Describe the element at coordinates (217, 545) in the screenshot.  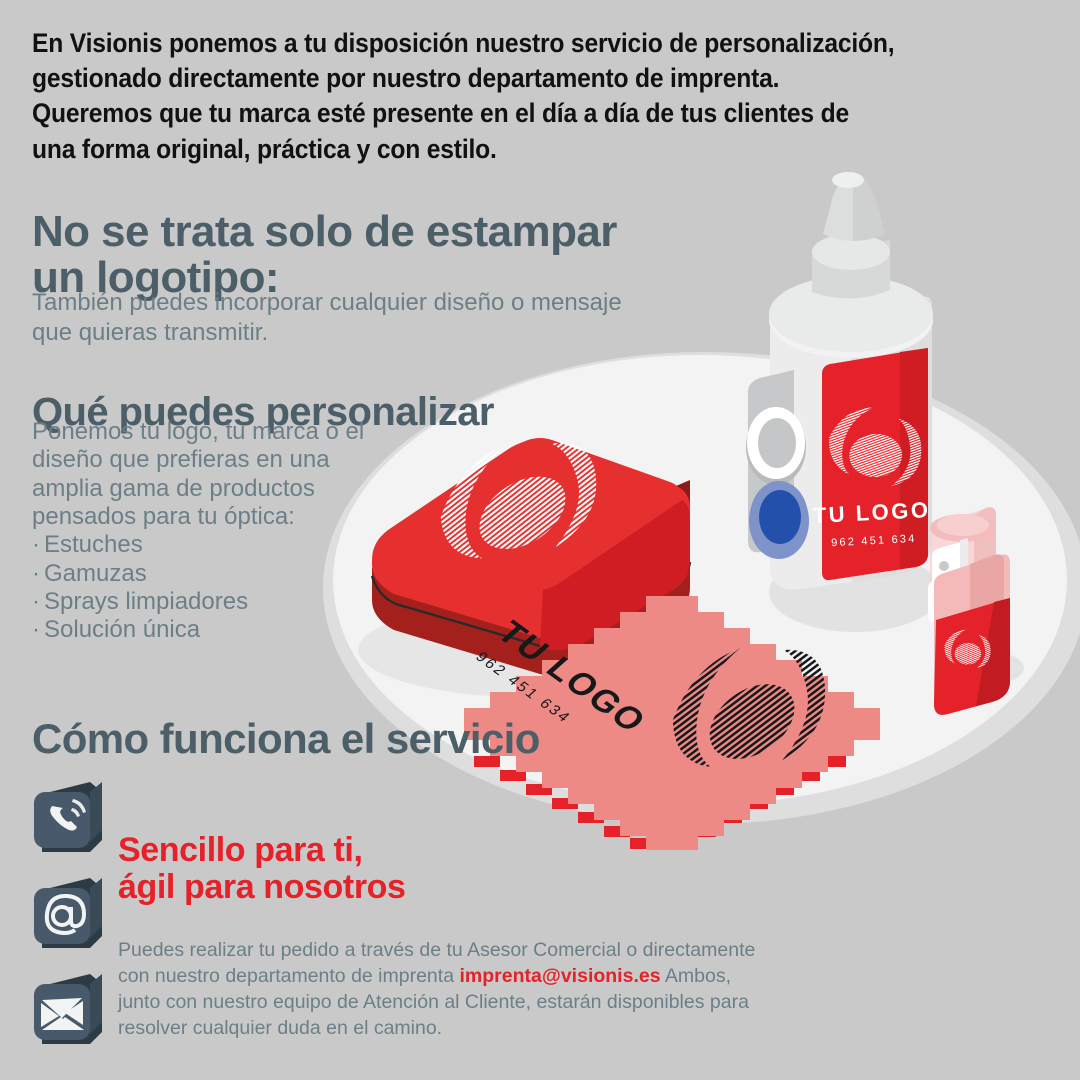
I see `list-item: Estuches` at that location.